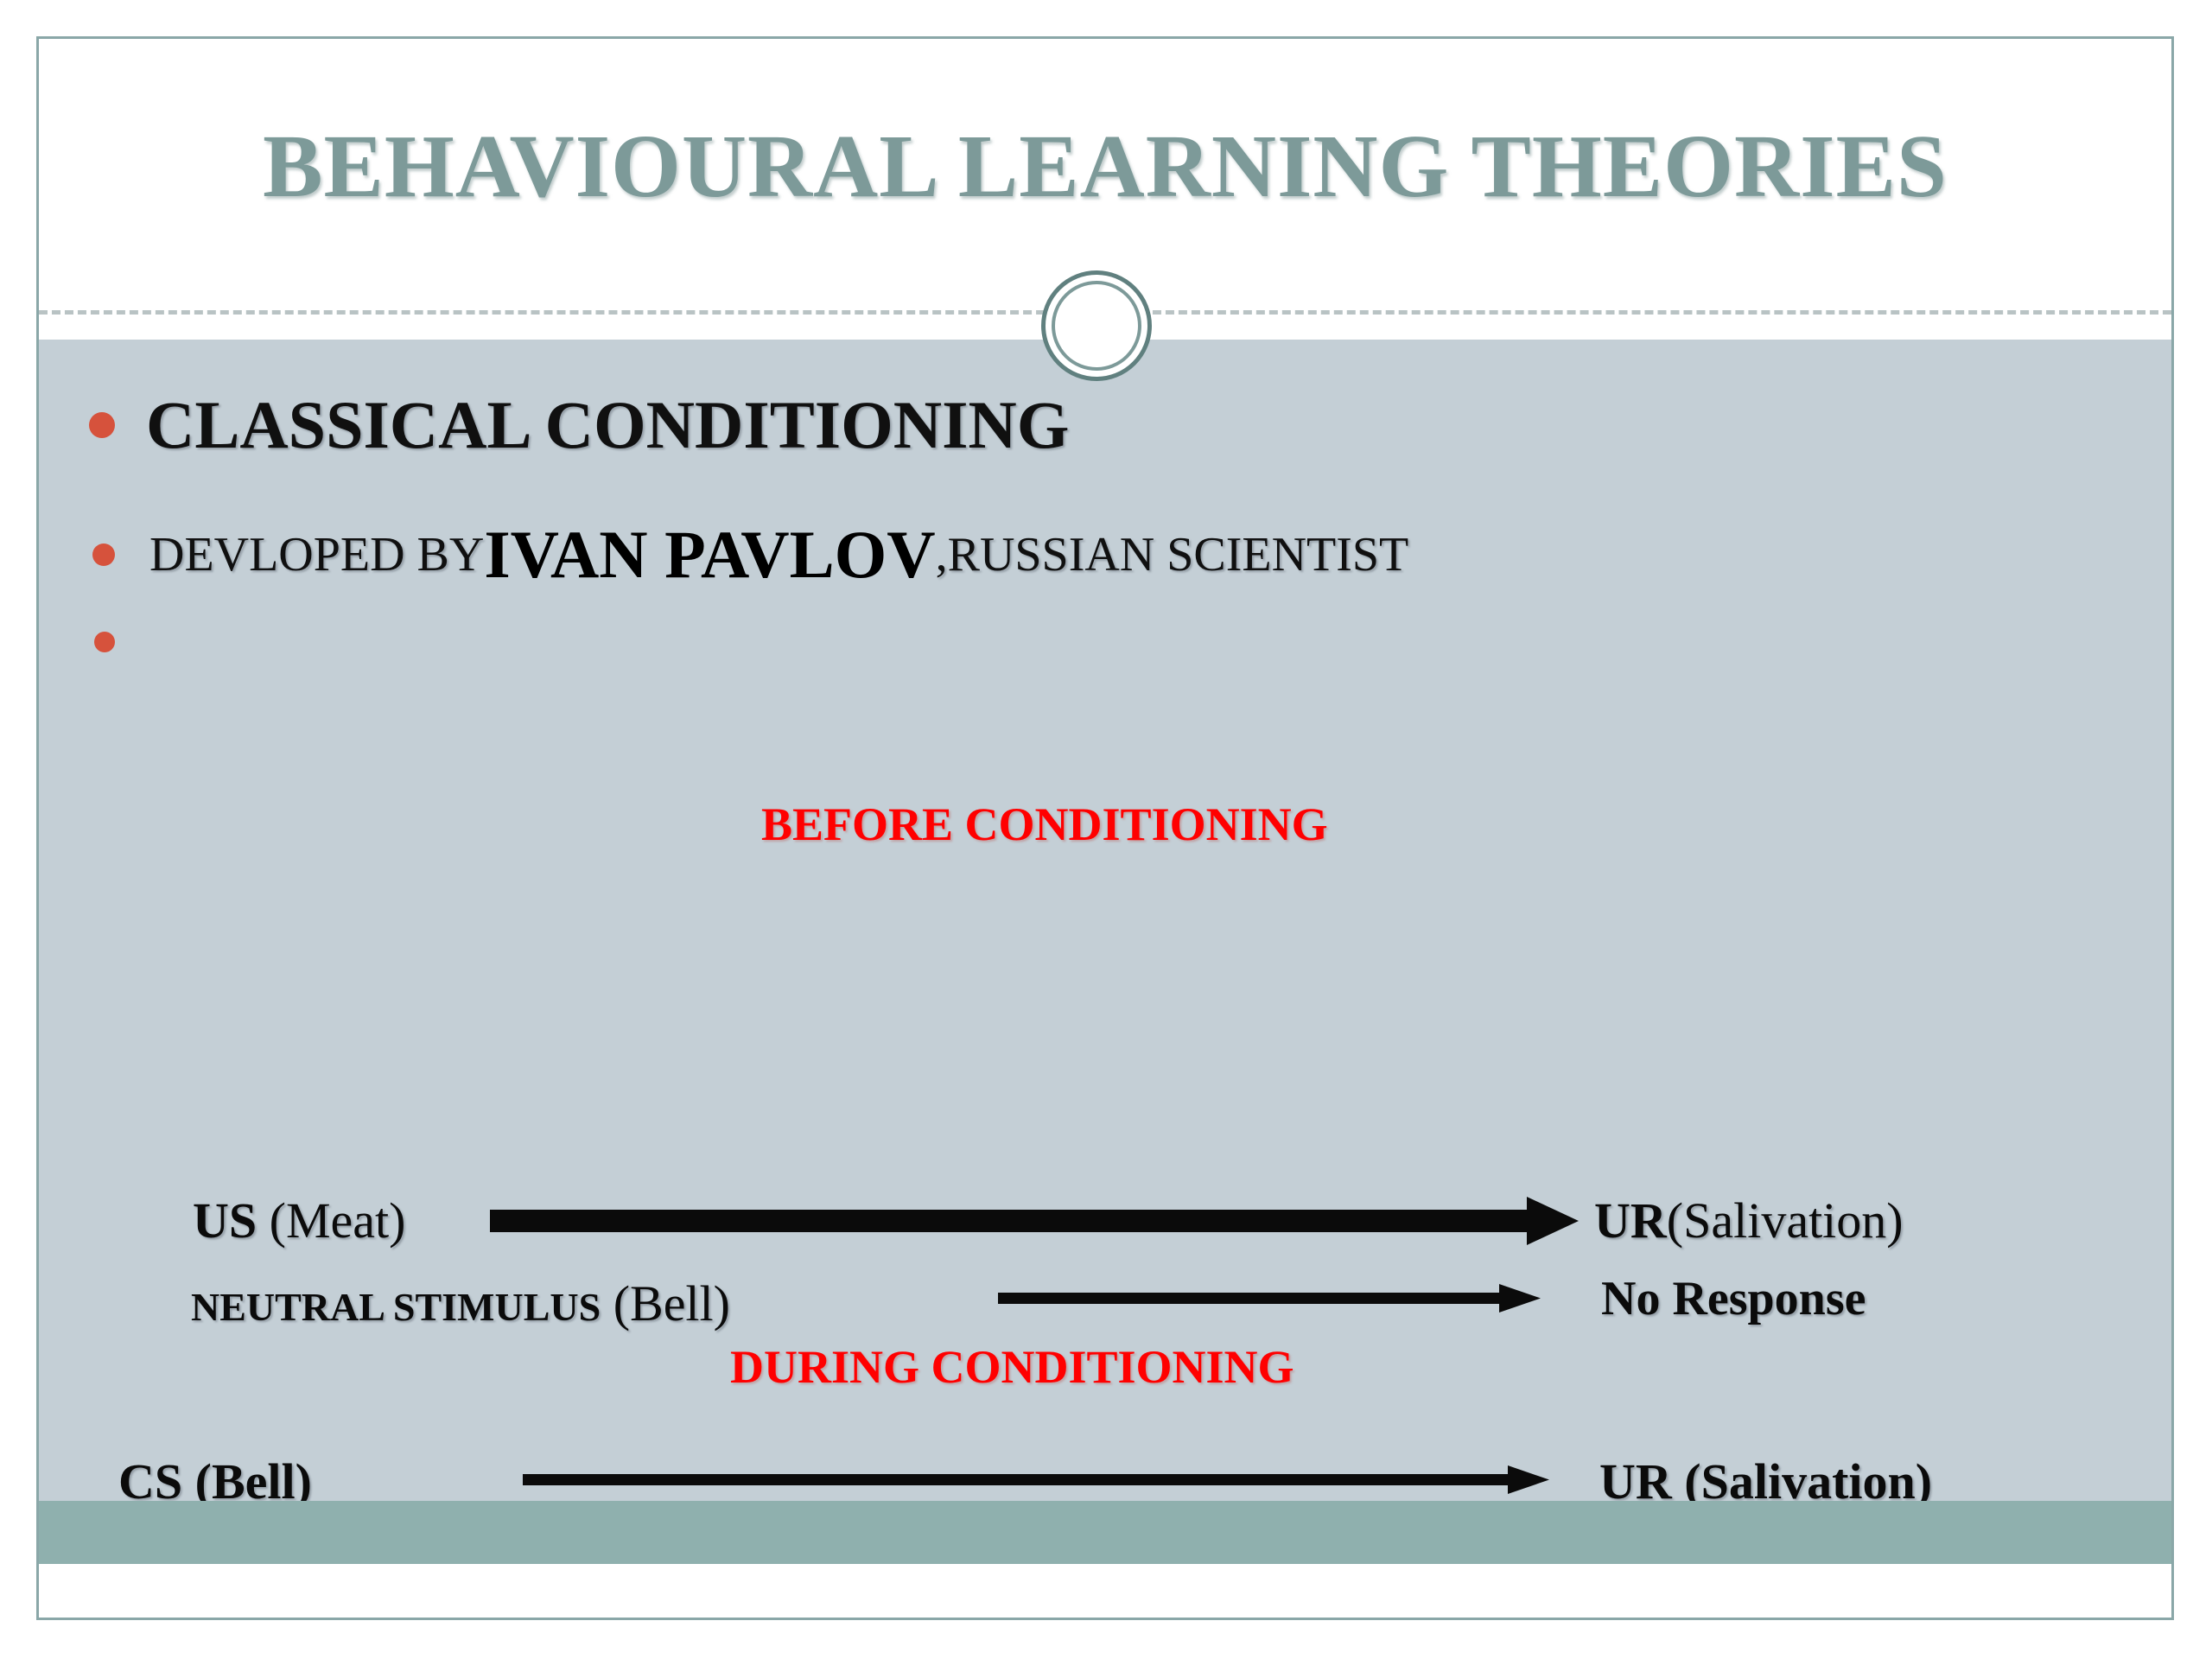  I want to click on page-title: BEHAVIOURAL LEARNING THEORIES, so click(1105, 166).